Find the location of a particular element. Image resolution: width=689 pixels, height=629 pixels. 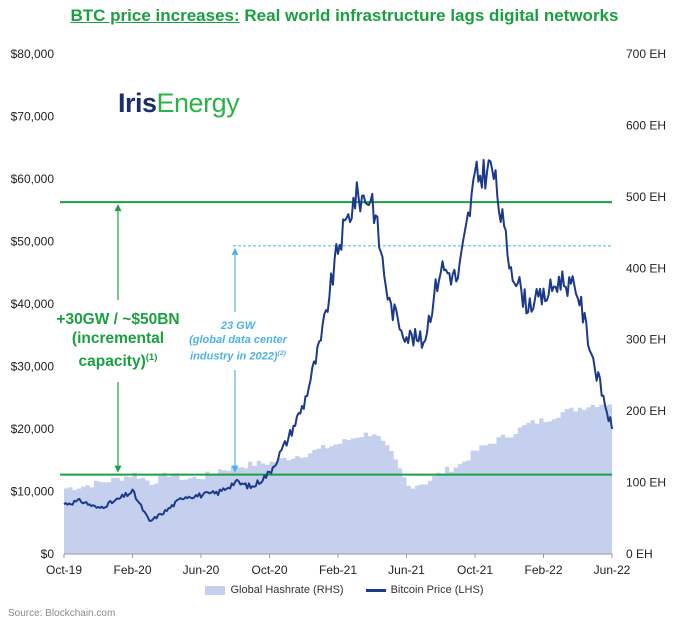

logo-part-iris: Iris is located at coordinates (137, 103).